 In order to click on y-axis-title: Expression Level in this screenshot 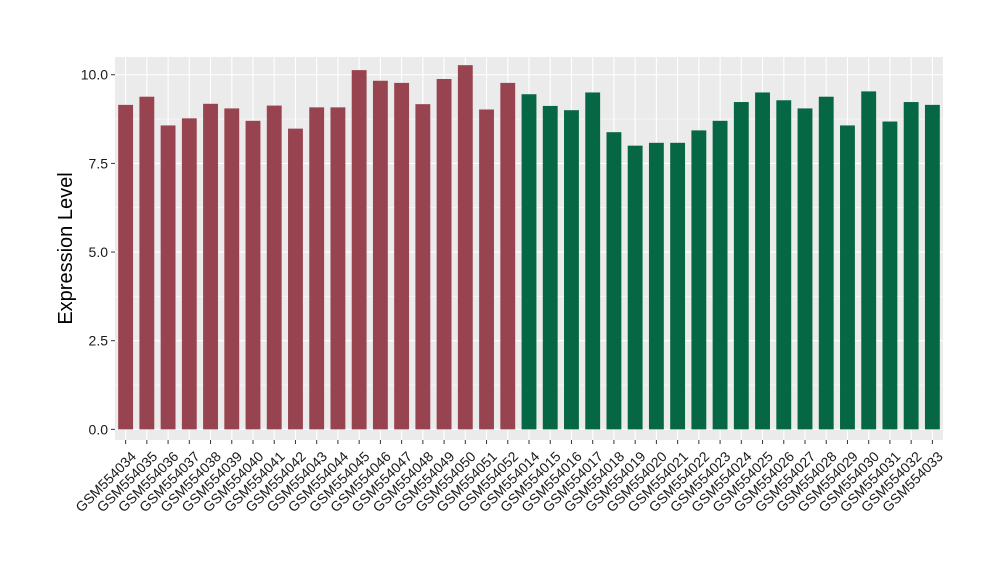, I will do `click(66, 248)`.